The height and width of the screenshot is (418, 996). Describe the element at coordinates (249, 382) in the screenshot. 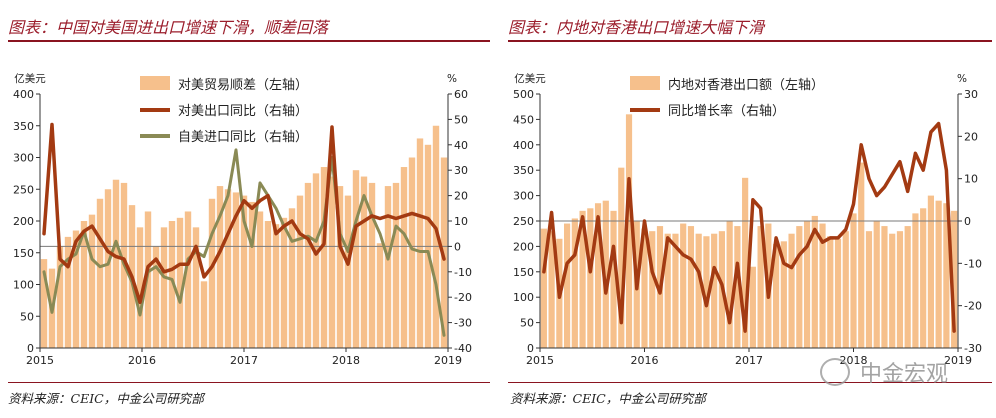

I see `left-footer-rule` at that location.